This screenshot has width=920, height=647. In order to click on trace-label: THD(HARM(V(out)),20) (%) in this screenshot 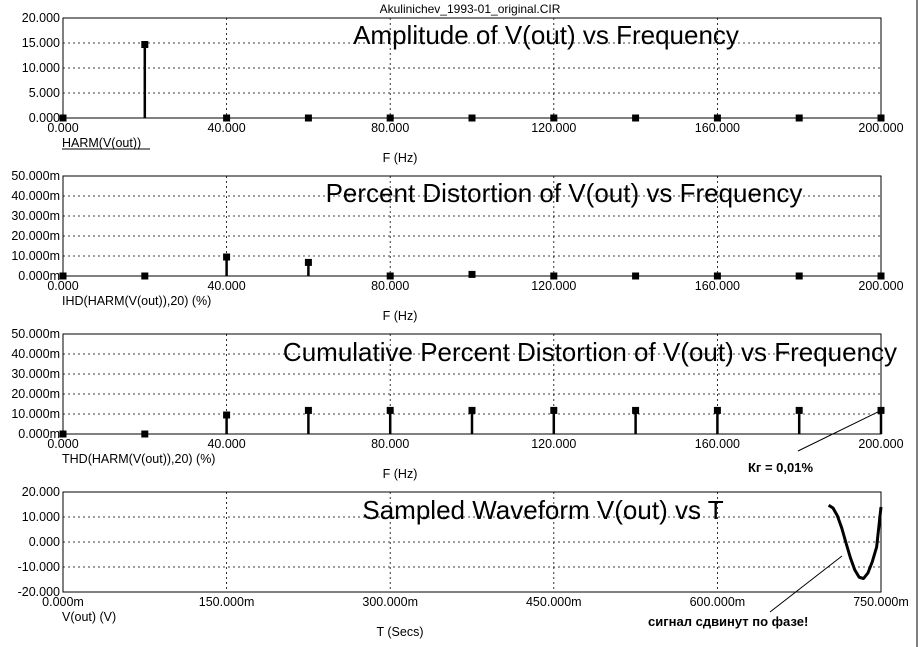, I will do `click(138, 459)`.